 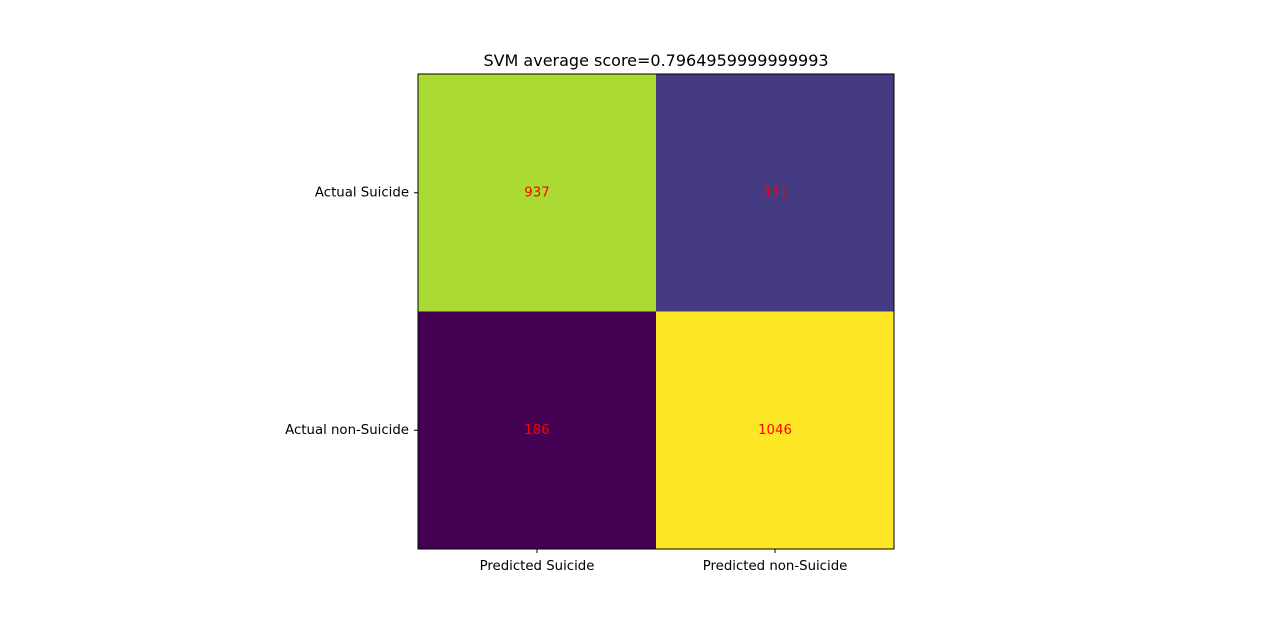 I want to click on y-tick-label: Actual non-Suicide, so click(x=347, y=430).